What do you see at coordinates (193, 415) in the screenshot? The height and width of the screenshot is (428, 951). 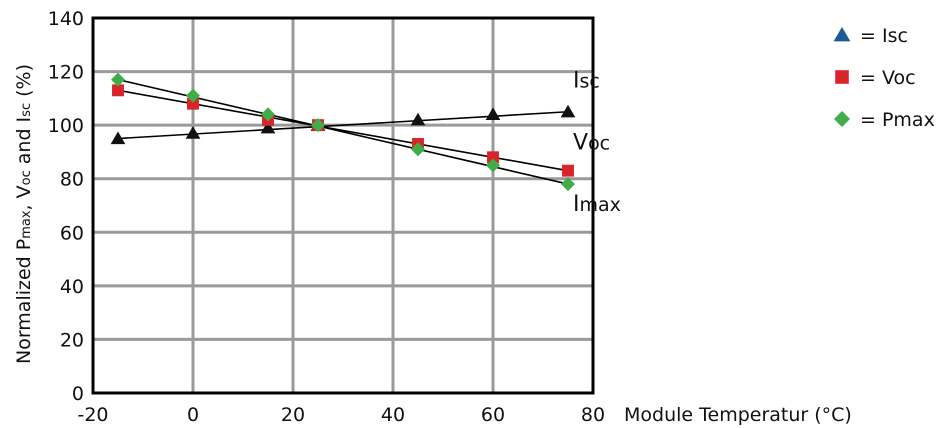 I see `x-tick-label: 0` at bounding box center [193, 415].